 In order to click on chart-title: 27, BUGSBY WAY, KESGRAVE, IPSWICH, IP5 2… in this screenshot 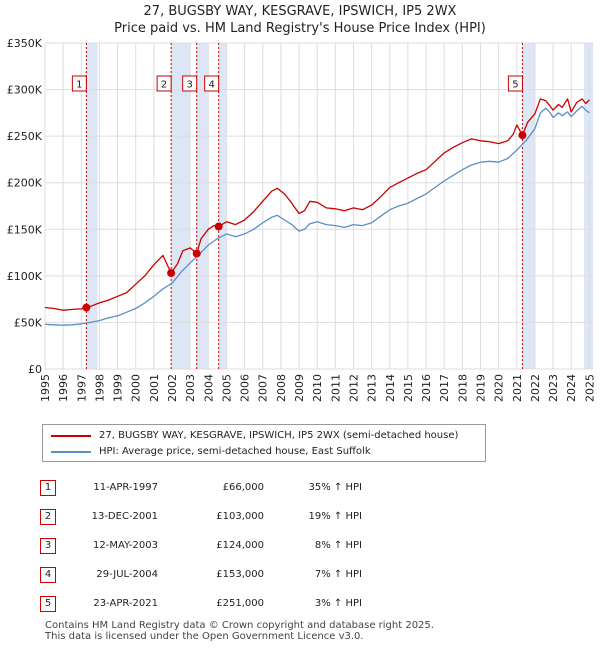, I will do `click(300, 11)`.